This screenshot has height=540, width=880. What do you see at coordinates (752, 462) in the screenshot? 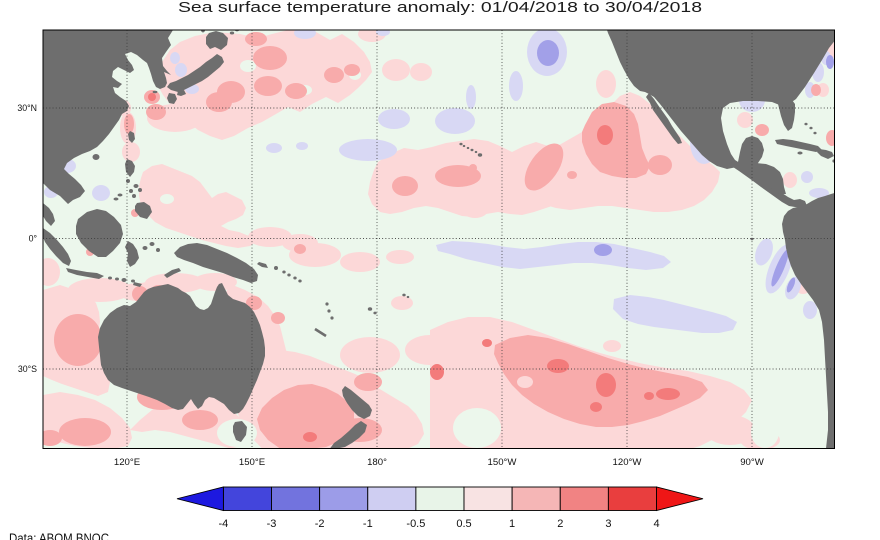
I see `svg-text: 90°W` at bounding box center [752, 462].